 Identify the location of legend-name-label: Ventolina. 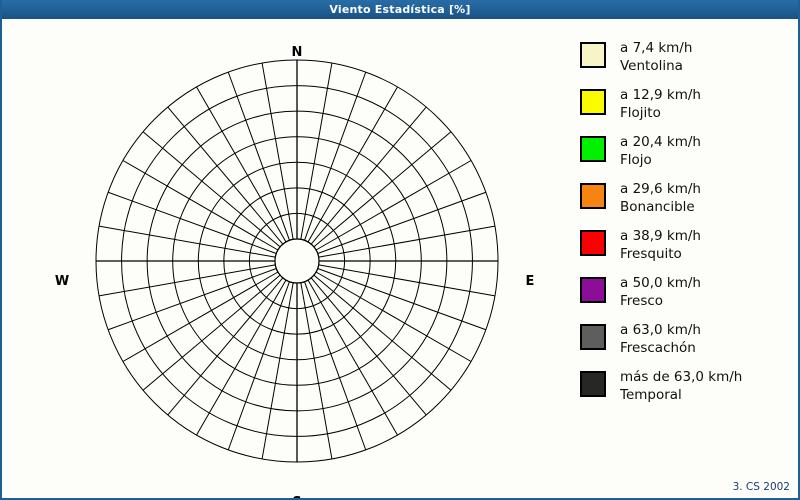
(651, 65).